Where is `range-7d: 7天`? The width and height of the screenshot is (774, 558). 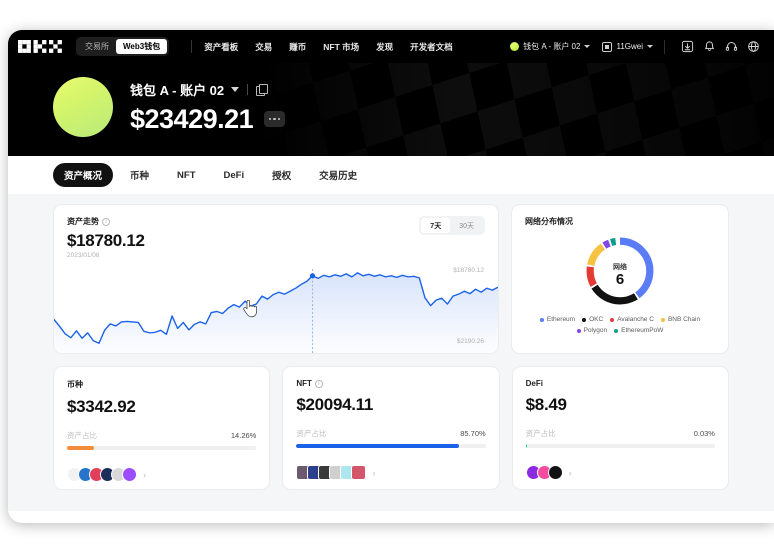
range-7d: 7天 is located at coordinates (436, 225).